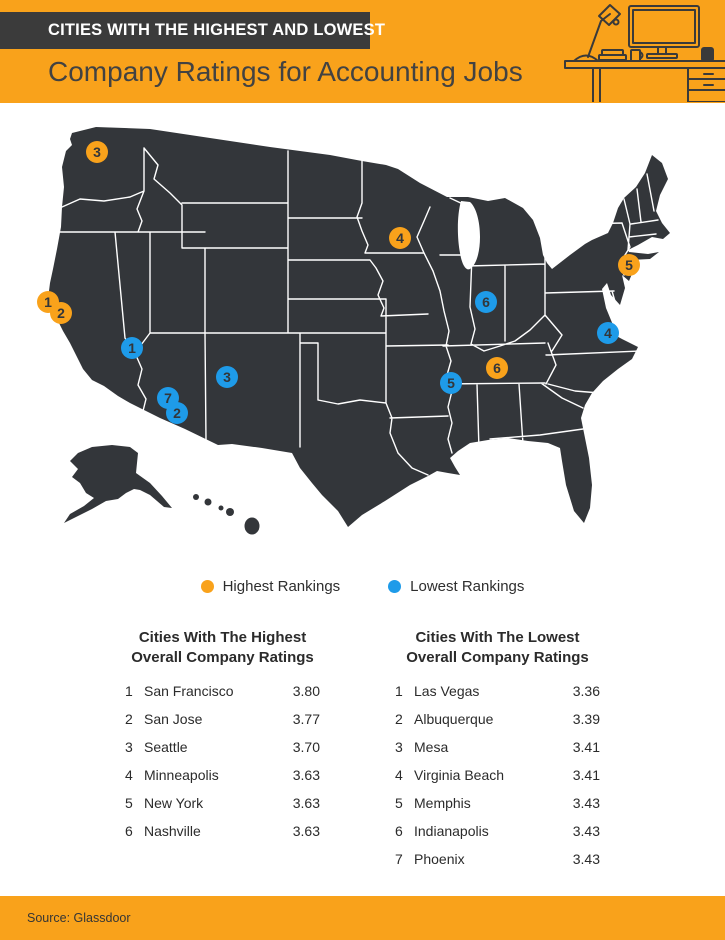  I want to click on map-marker-lowest-3: 3, so click(227, 377).